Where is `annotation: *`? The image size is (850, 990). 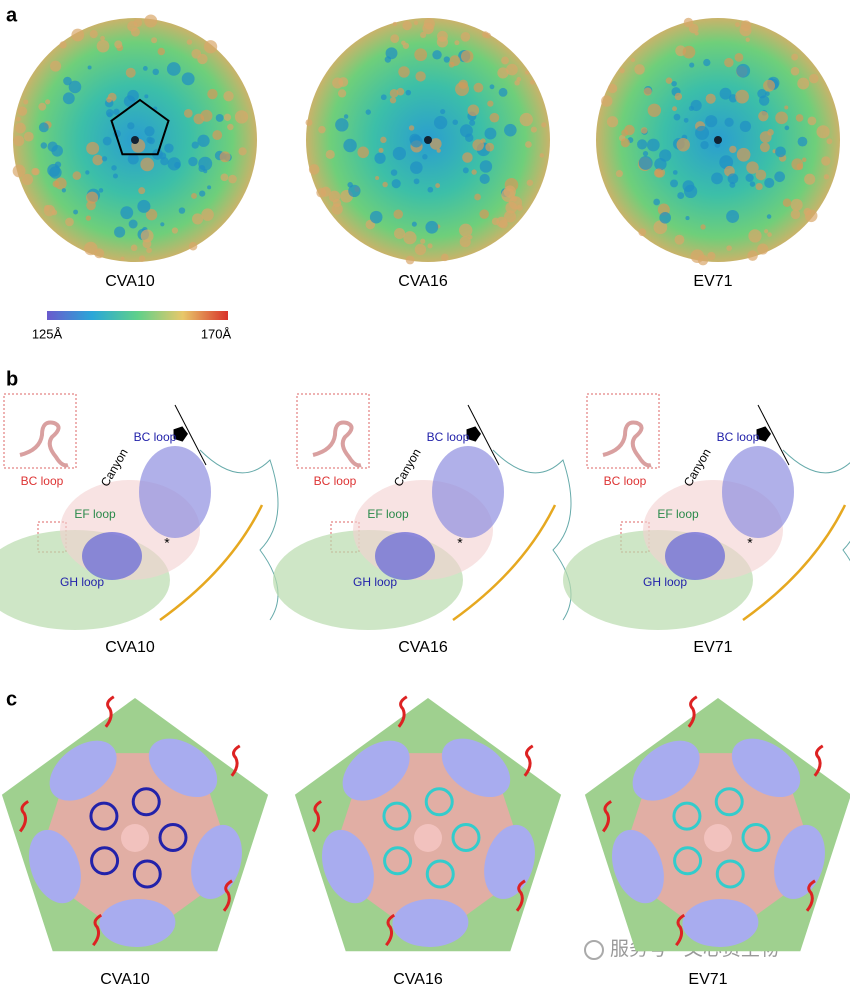 annotation: * is located at coordinates (167, 543).